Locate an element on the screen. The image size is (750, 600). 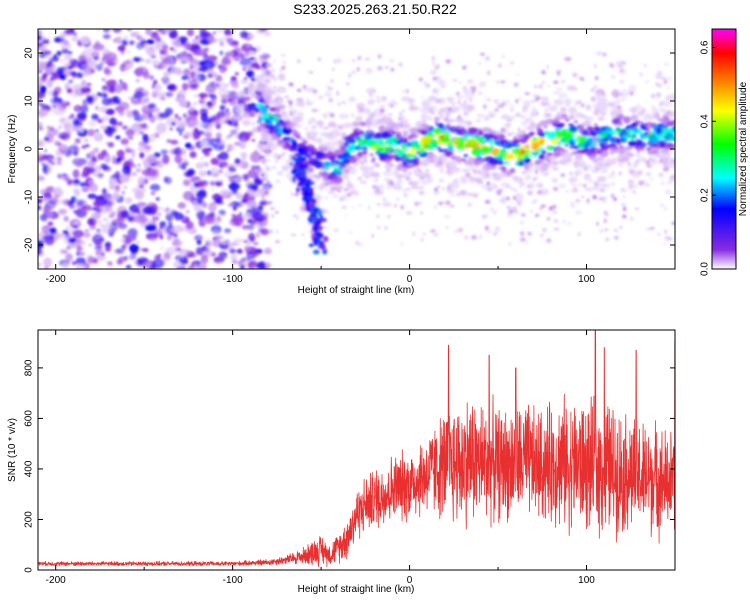
colorbar-tick-label: 0.6 is located at coordinates (705, 47).